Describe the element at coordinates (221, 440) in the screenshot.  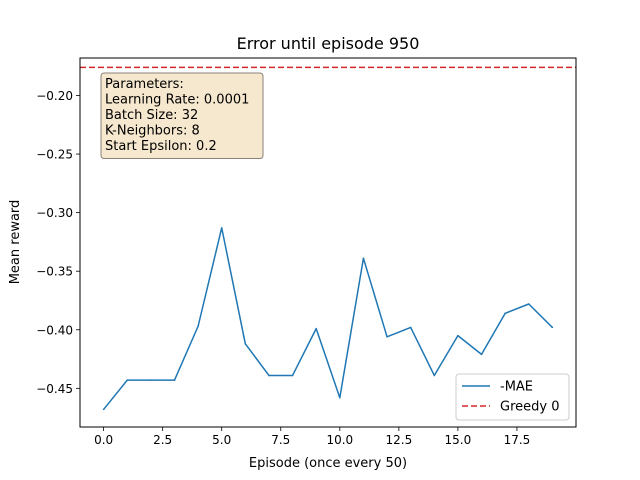
I see `x-tick-label: 5.0` at that location.